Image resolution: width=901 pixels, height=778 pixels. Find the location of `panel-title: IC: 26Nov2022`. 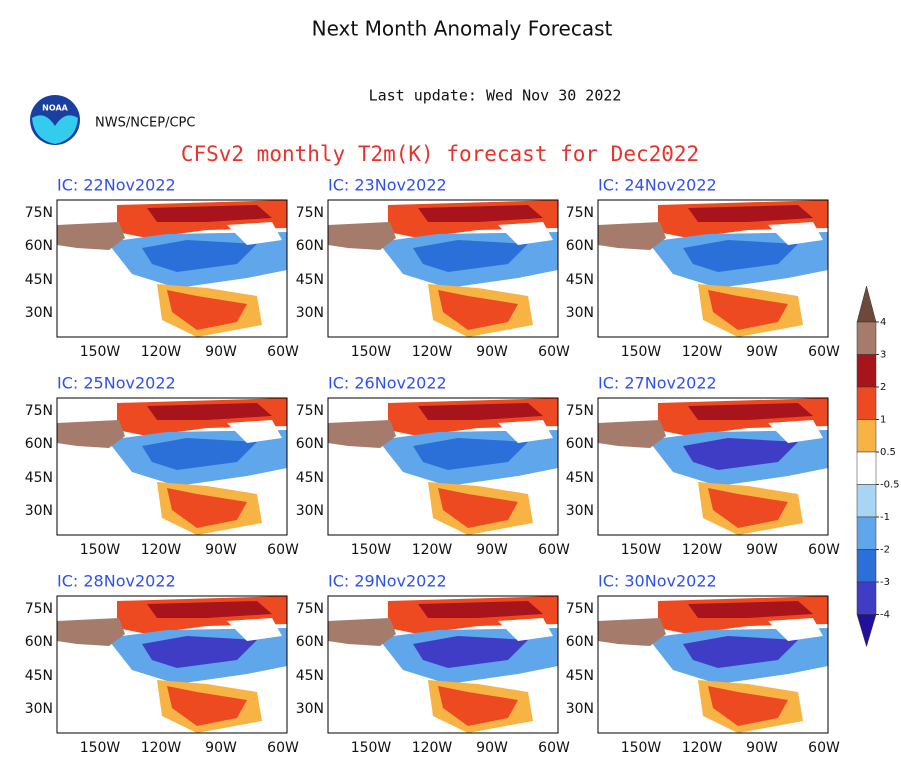

panel-title: IC: 26Nov2022 is located at coordinates (387, 383).